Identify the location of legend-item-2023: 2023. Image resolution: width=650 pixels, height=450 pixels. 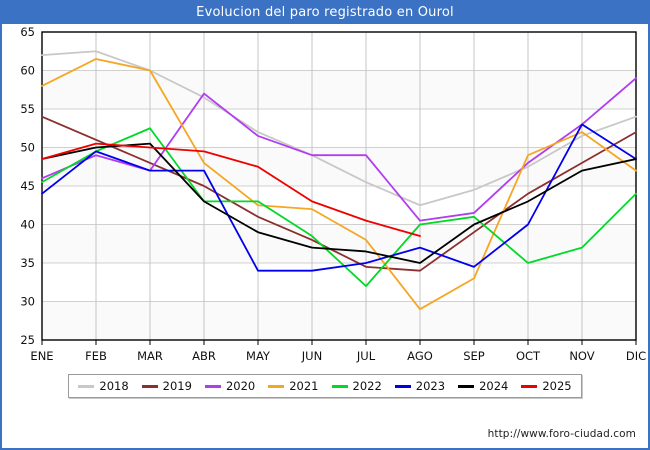
(420, 386).